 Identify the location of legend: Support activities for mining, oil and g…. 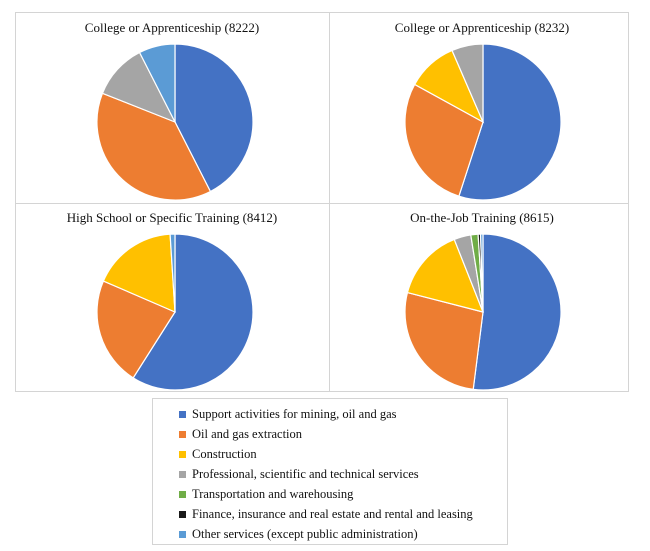
(330, 471).